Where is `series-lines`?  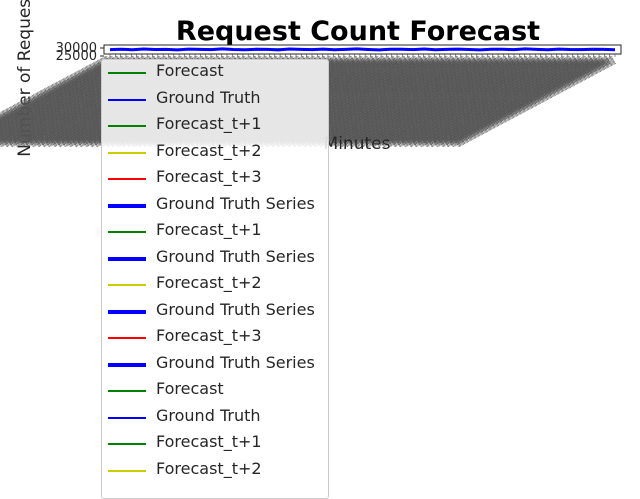
series-lines is located at coordinates (362, 49).